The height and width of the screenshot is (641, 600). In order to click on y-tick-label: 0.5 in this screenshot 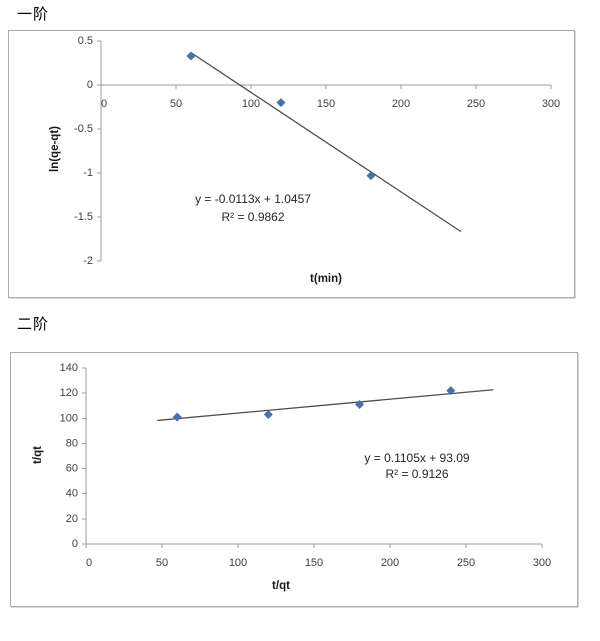, I will do `click(85, 41)`.